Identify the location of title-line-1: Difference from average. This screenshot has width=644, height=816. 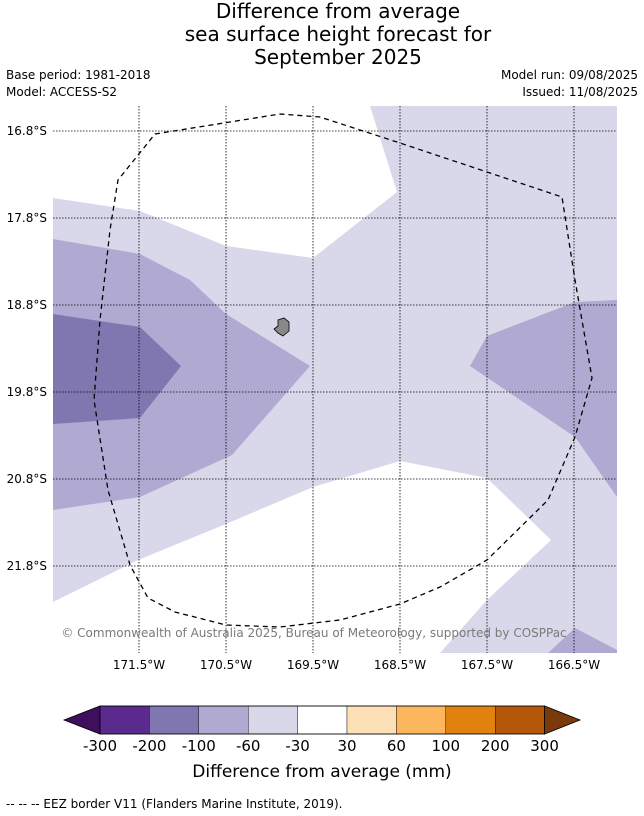
(338, 11).